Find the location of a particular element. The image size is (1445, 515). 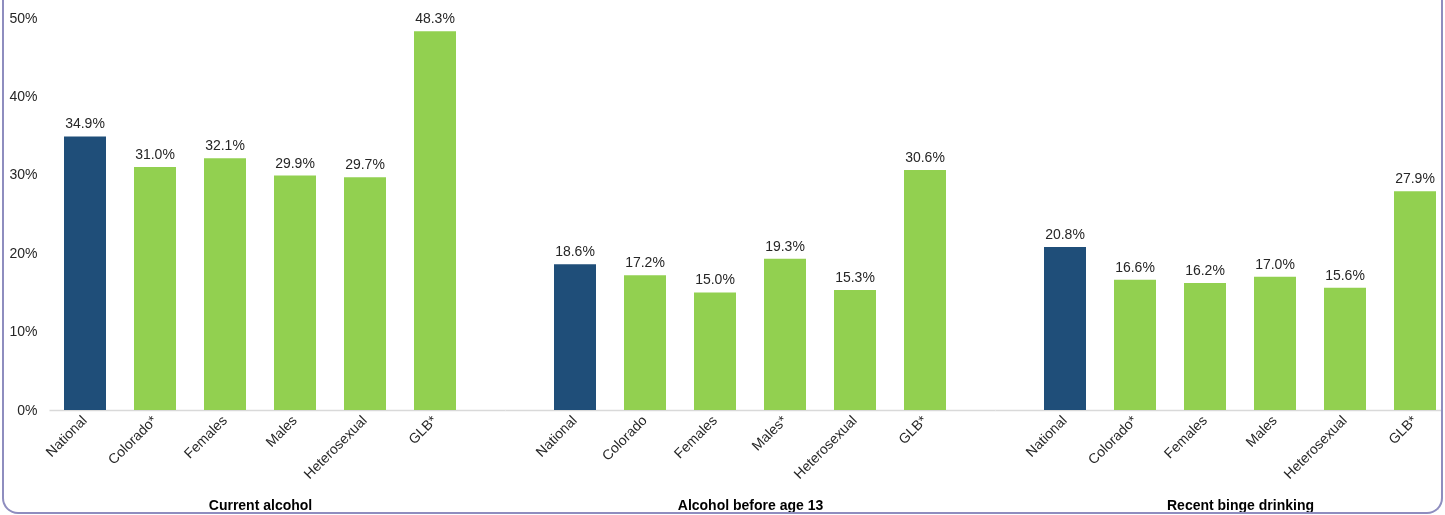

x-axis-title: Recent binge drinking is located at coordinates (1240, 504).